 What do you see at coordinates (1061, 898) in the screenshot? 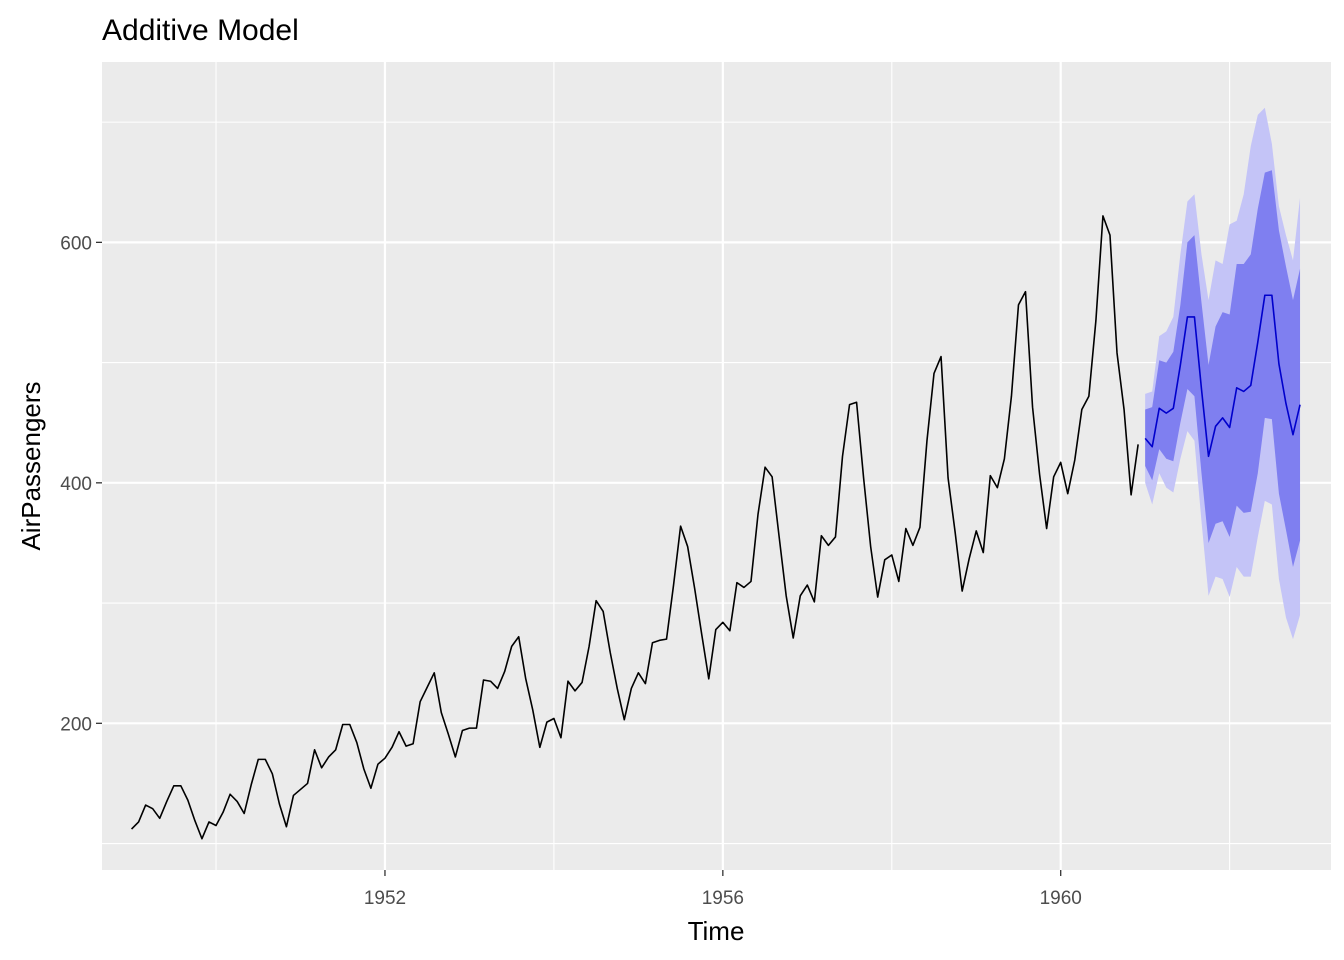
I see `x-tick-label: 1960` at bounding box center [1061, 898].